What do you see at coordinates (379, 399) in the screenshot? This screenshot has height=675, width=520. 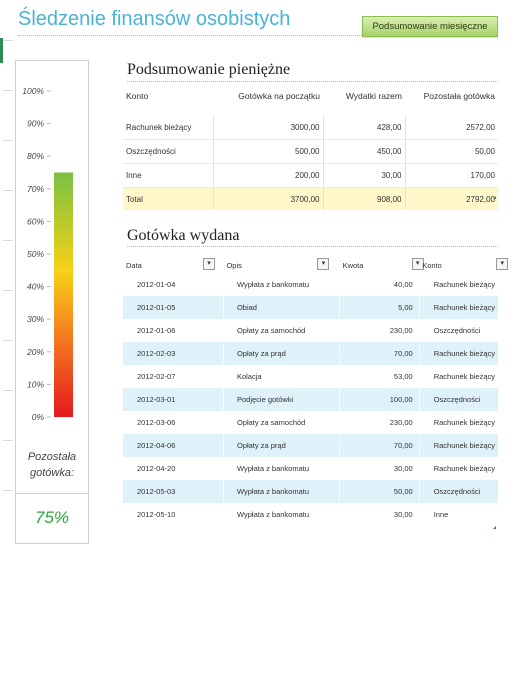 I see `amount-cell: 100,00` at bounding box center [379, 399].